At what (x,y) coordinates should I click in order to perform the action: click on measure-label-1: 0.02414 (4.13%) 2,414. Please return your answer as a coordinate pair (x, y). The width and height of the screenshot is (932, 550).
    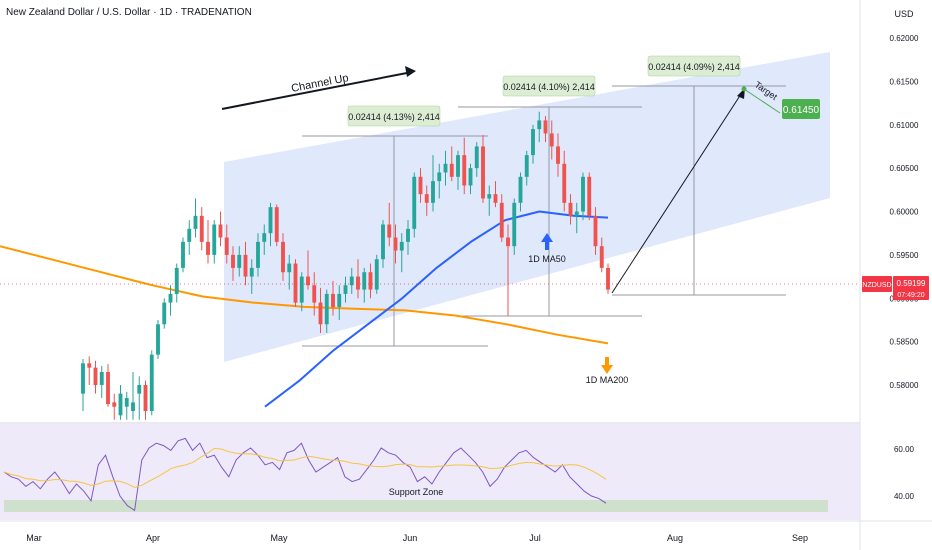
    Looking at the image, I should click on (394, 117).